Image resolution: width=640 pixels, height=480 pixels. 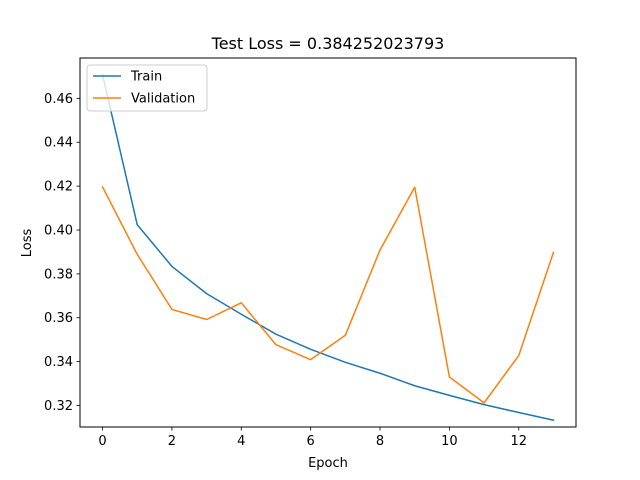 What do you see at coordinates (58, 99) in the screenshot?
I see `y-tick-label: 0.46` at bounding box center [58, 99].